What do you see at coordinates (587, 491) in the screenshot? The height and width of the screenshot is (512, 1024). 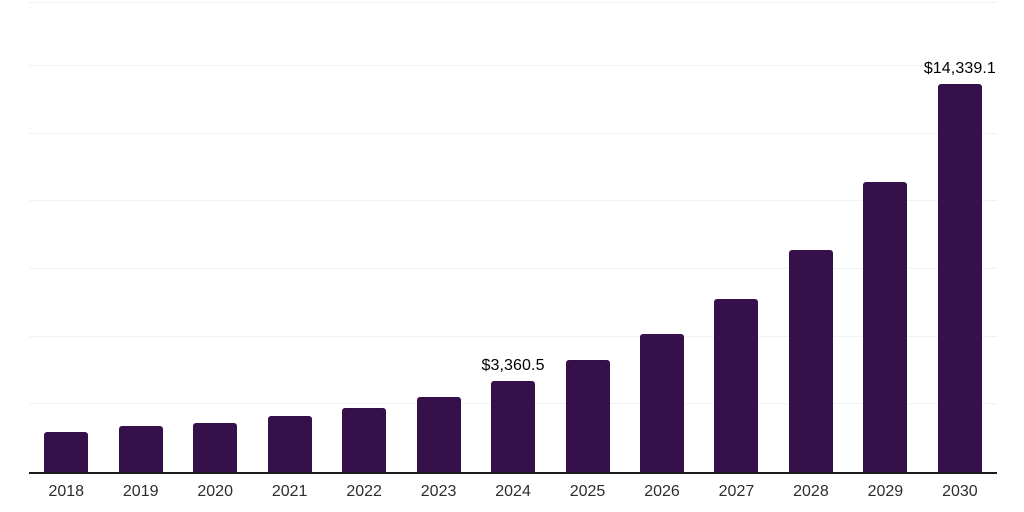 I see `x-tick-2025: 2025` at bounding box center [587, 491].